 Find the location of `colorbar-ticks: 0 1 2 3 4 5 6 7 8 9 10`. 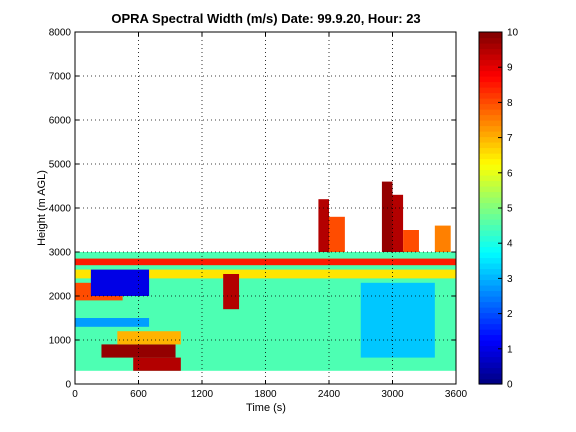

colorbar-ticks: 0 1 2 3 4 5 6 7 8 9 10 is located at coordinates (508, 209).